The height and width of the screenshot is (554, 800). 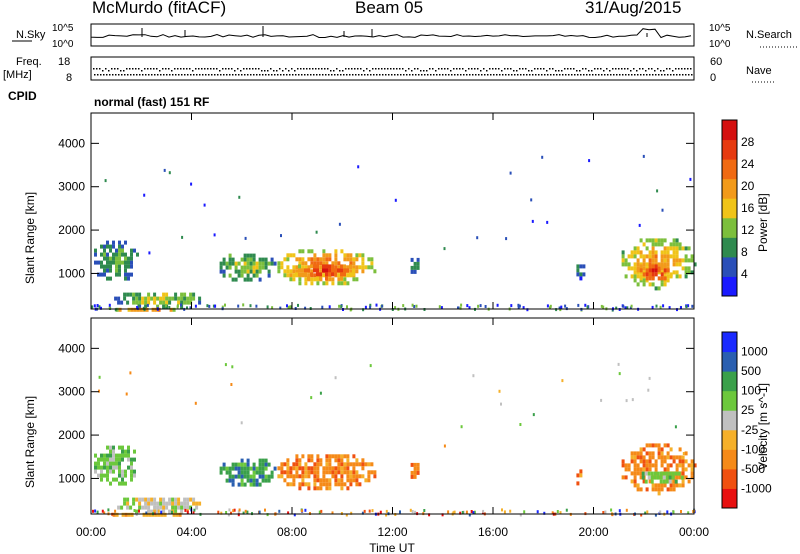 What do you see at coordinates (389, 8) in the screenshot?
I see `beam-title: Beam 05` at bounding box center [389, 8].